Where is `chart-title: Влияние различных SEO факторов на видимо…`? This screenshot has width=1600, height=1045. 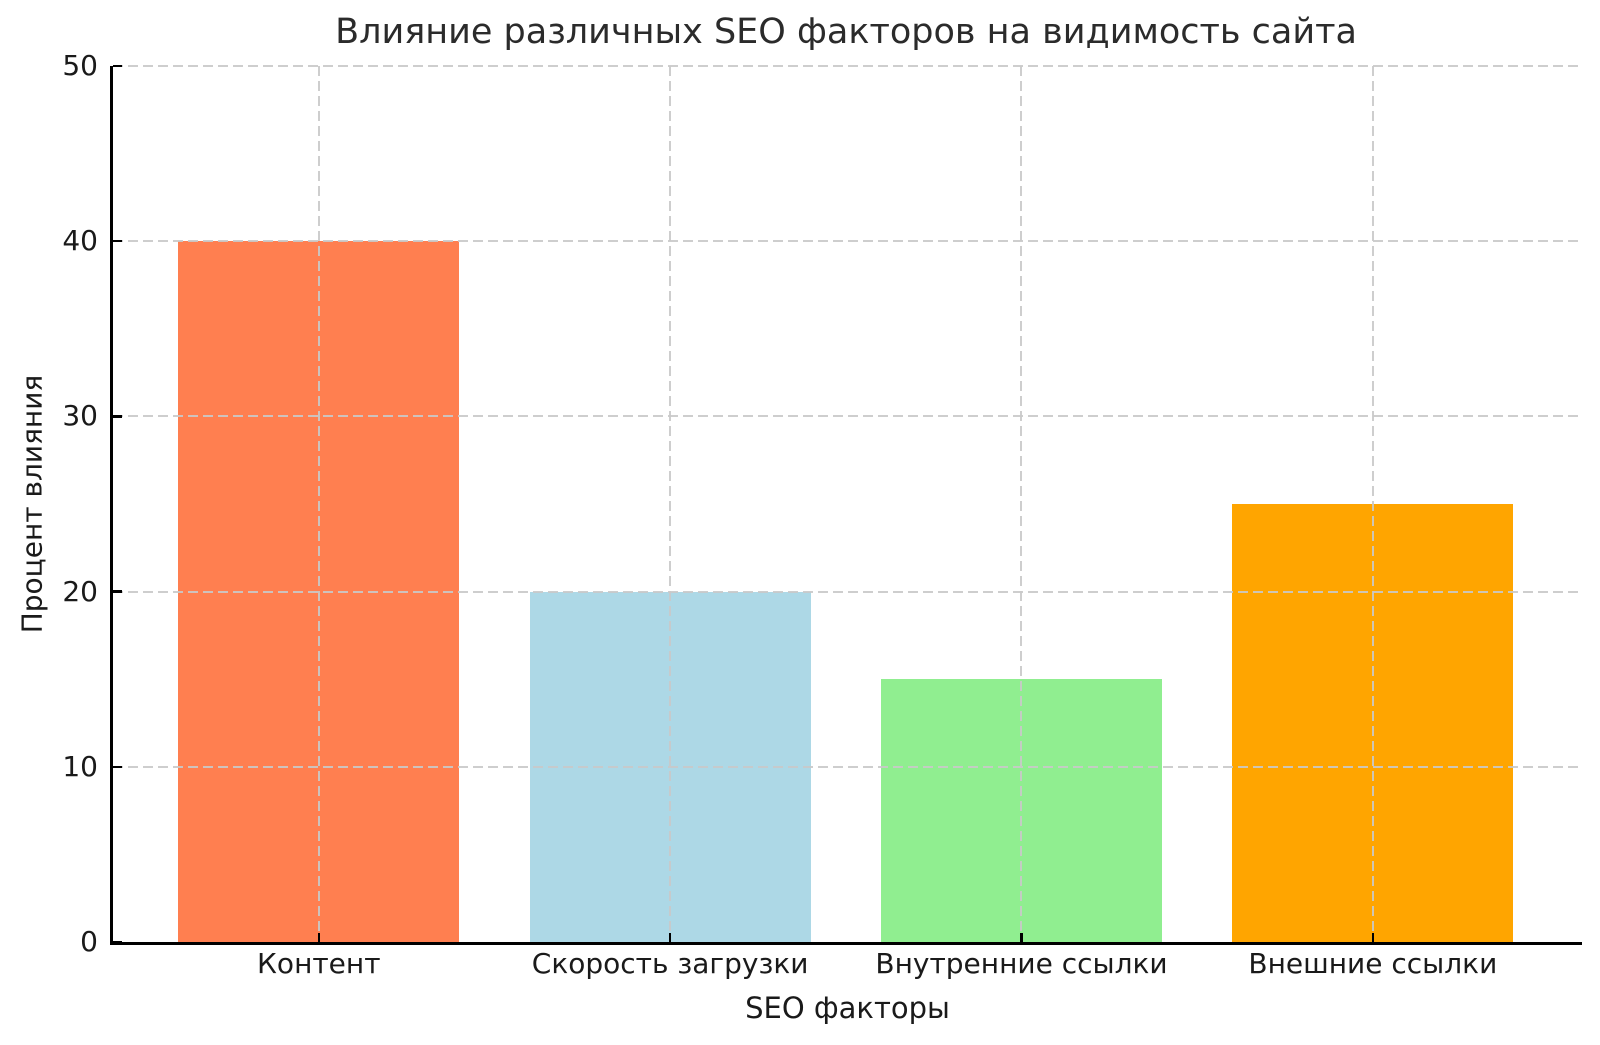
chart-title: Влияние различных SEO факторов на видимо… is located at coordinates (846, 32).